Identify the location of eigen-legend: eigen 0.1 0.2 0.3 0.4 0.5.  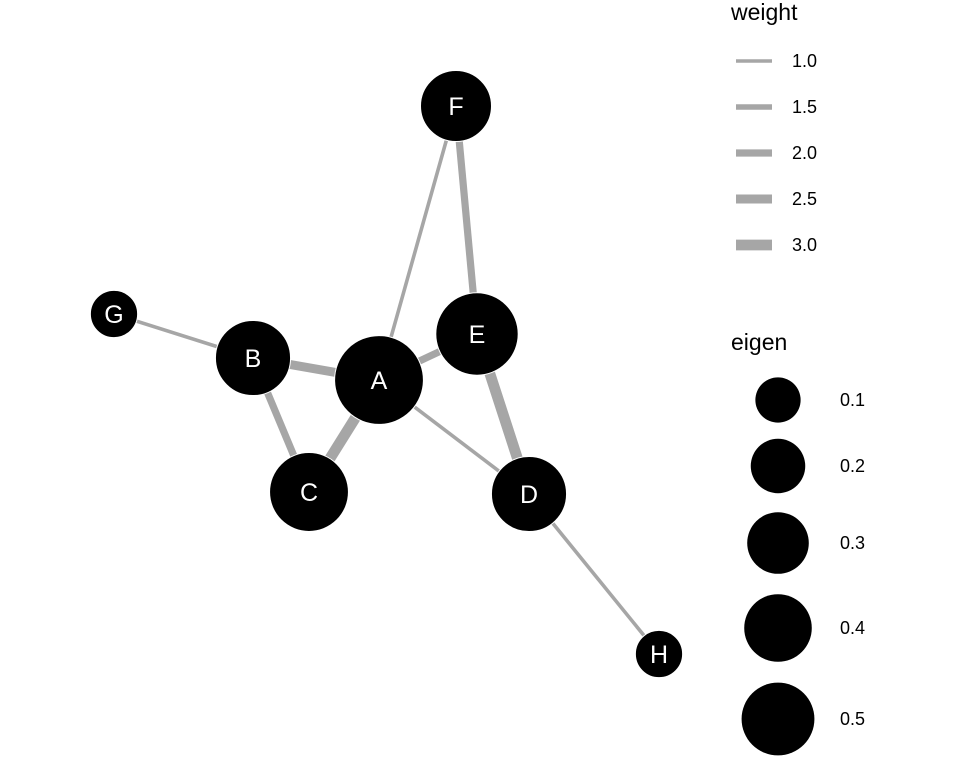
(798, 542).